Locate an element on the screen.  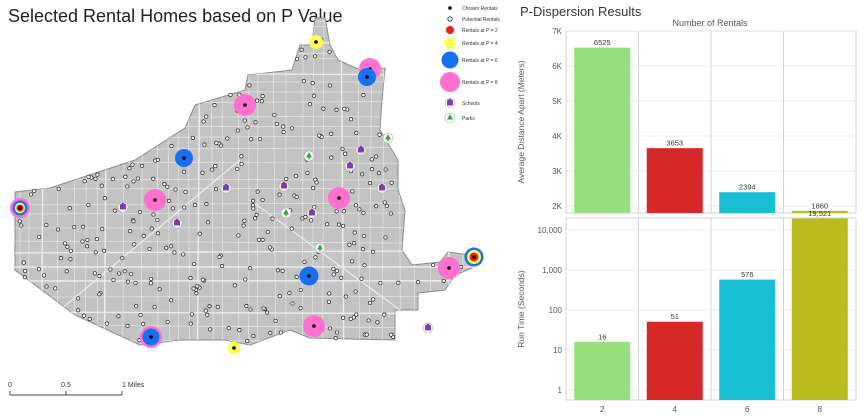
bar-p2 is located at coordinates (602, 130).